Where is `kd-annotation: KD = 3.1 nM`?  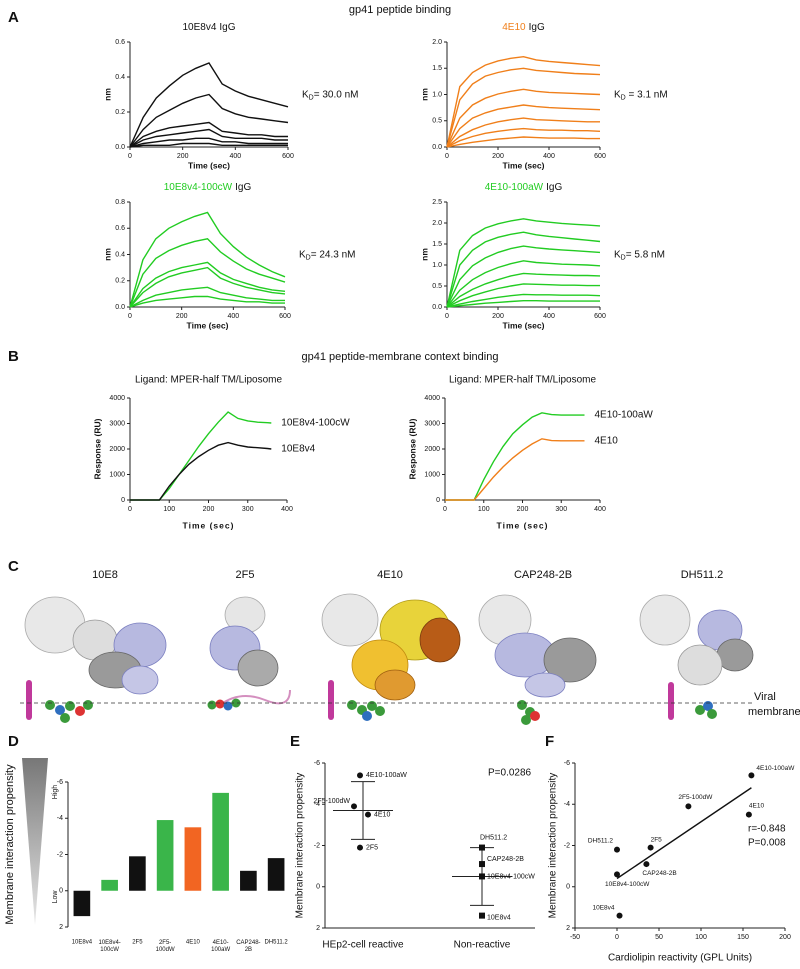 kd-annotation: KD = 3.1 nM is located at coordinates (641, 95).